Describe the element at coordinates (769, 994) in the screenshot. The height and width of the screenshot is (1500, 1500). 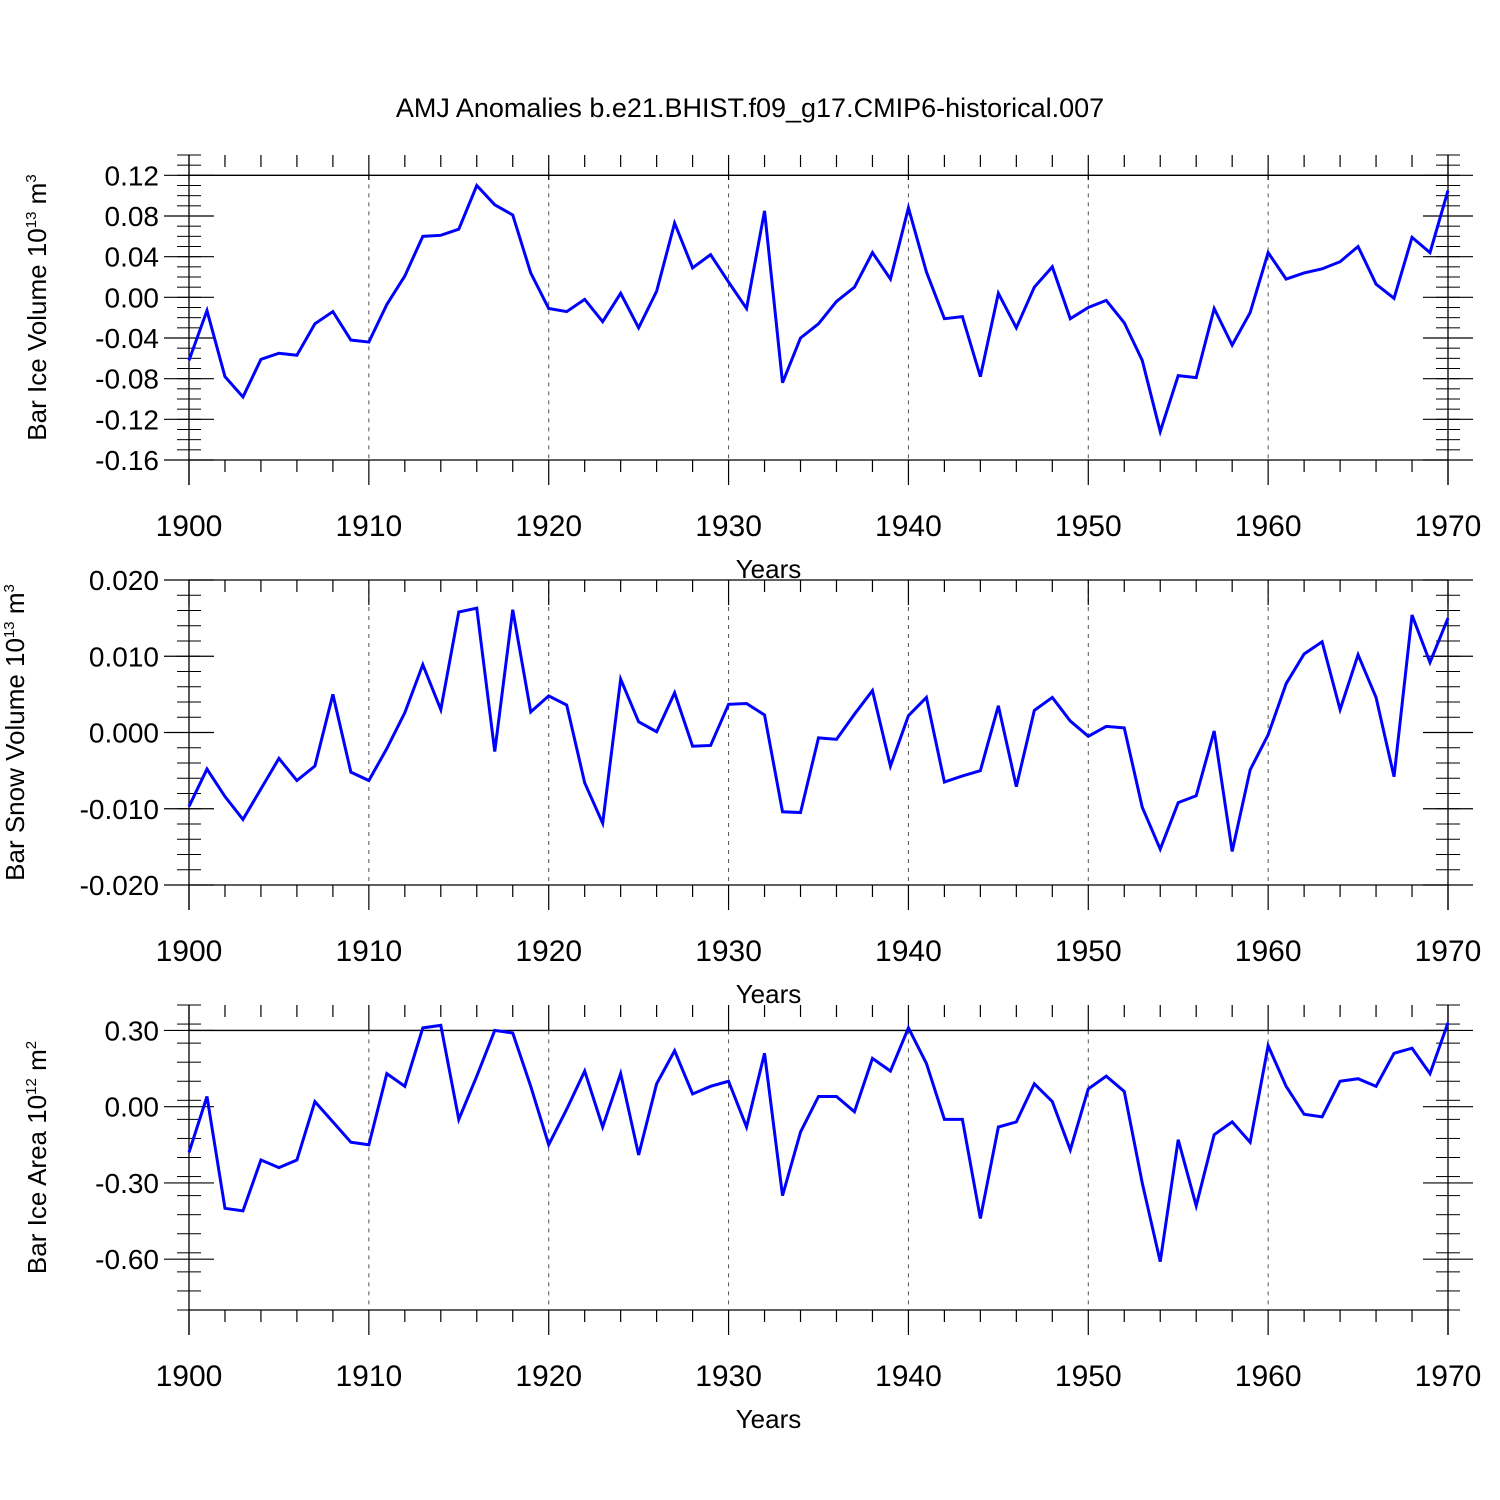
I see `x-axis-label: Years` at that location.